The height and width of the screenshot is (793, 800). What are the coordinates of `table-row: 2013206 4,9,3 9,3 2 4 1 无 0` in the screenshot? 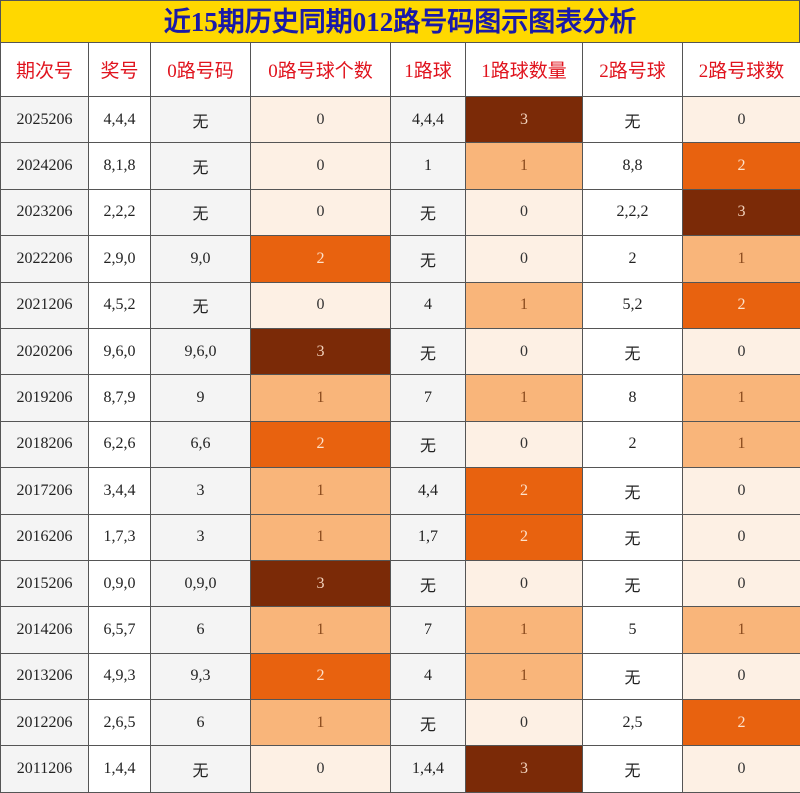 It's located at (400, 676).